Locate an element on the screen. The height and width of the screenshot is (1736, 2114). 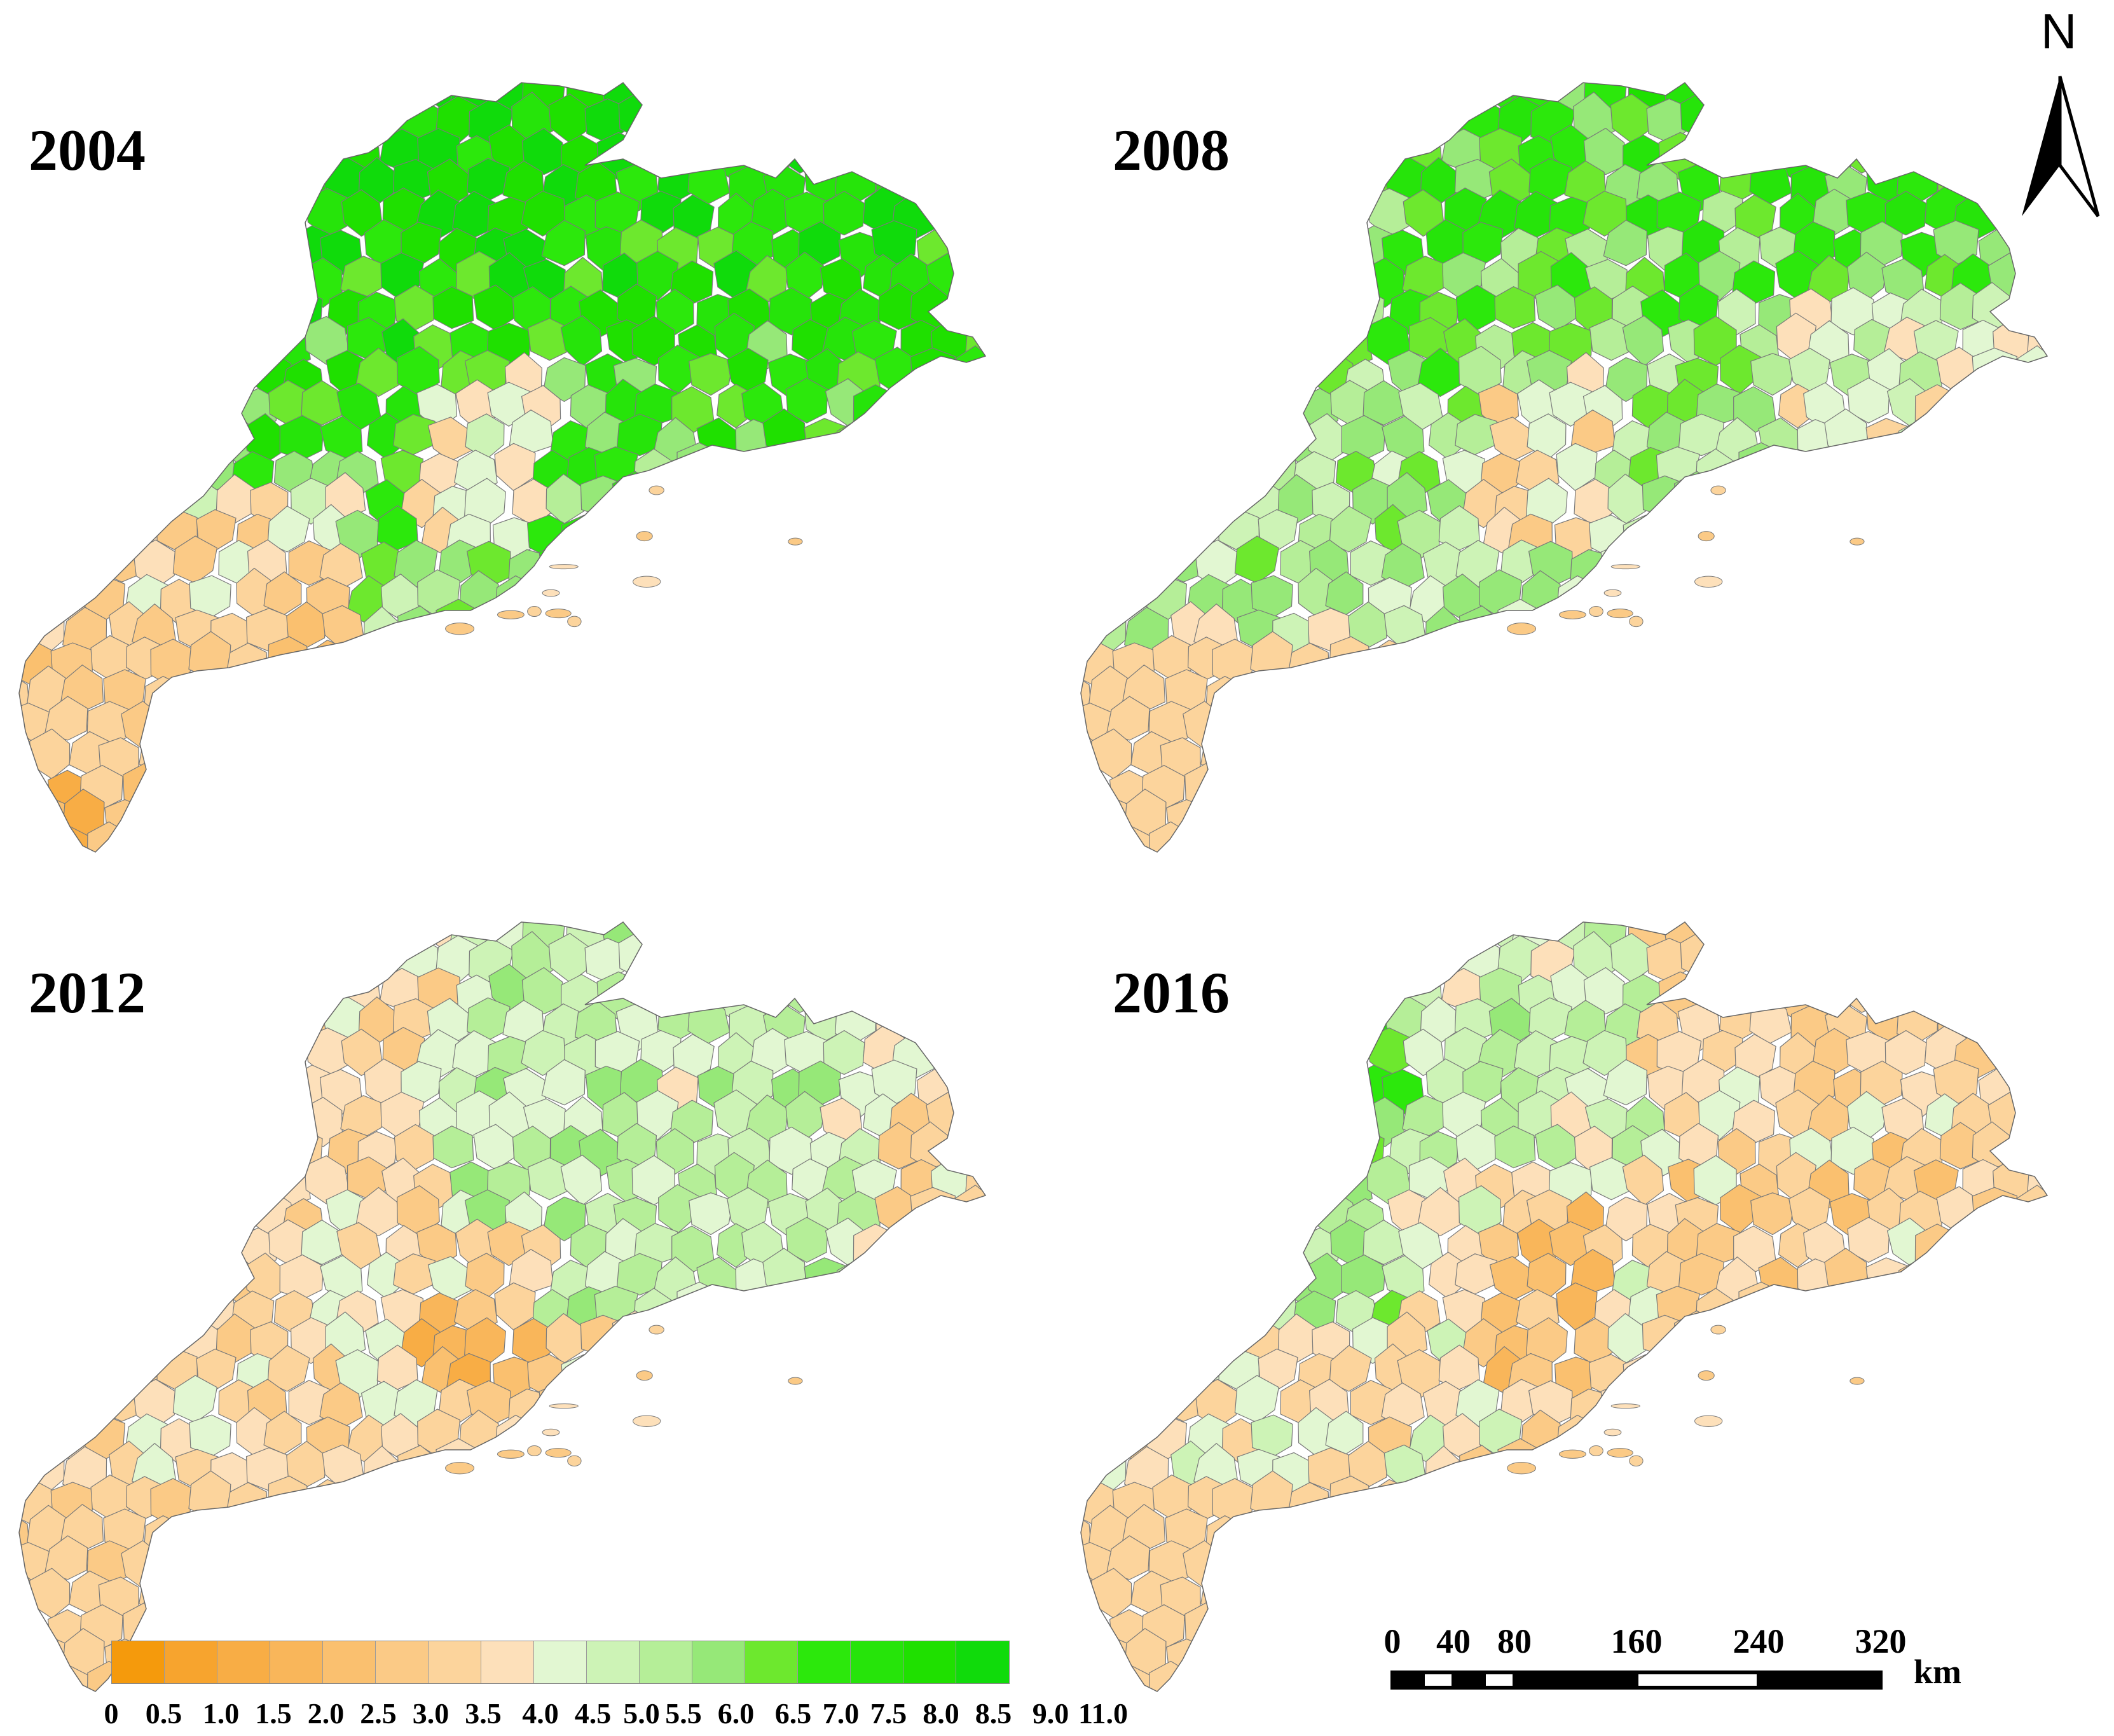
legend-color-bar is located at coordinates (560, 1662).